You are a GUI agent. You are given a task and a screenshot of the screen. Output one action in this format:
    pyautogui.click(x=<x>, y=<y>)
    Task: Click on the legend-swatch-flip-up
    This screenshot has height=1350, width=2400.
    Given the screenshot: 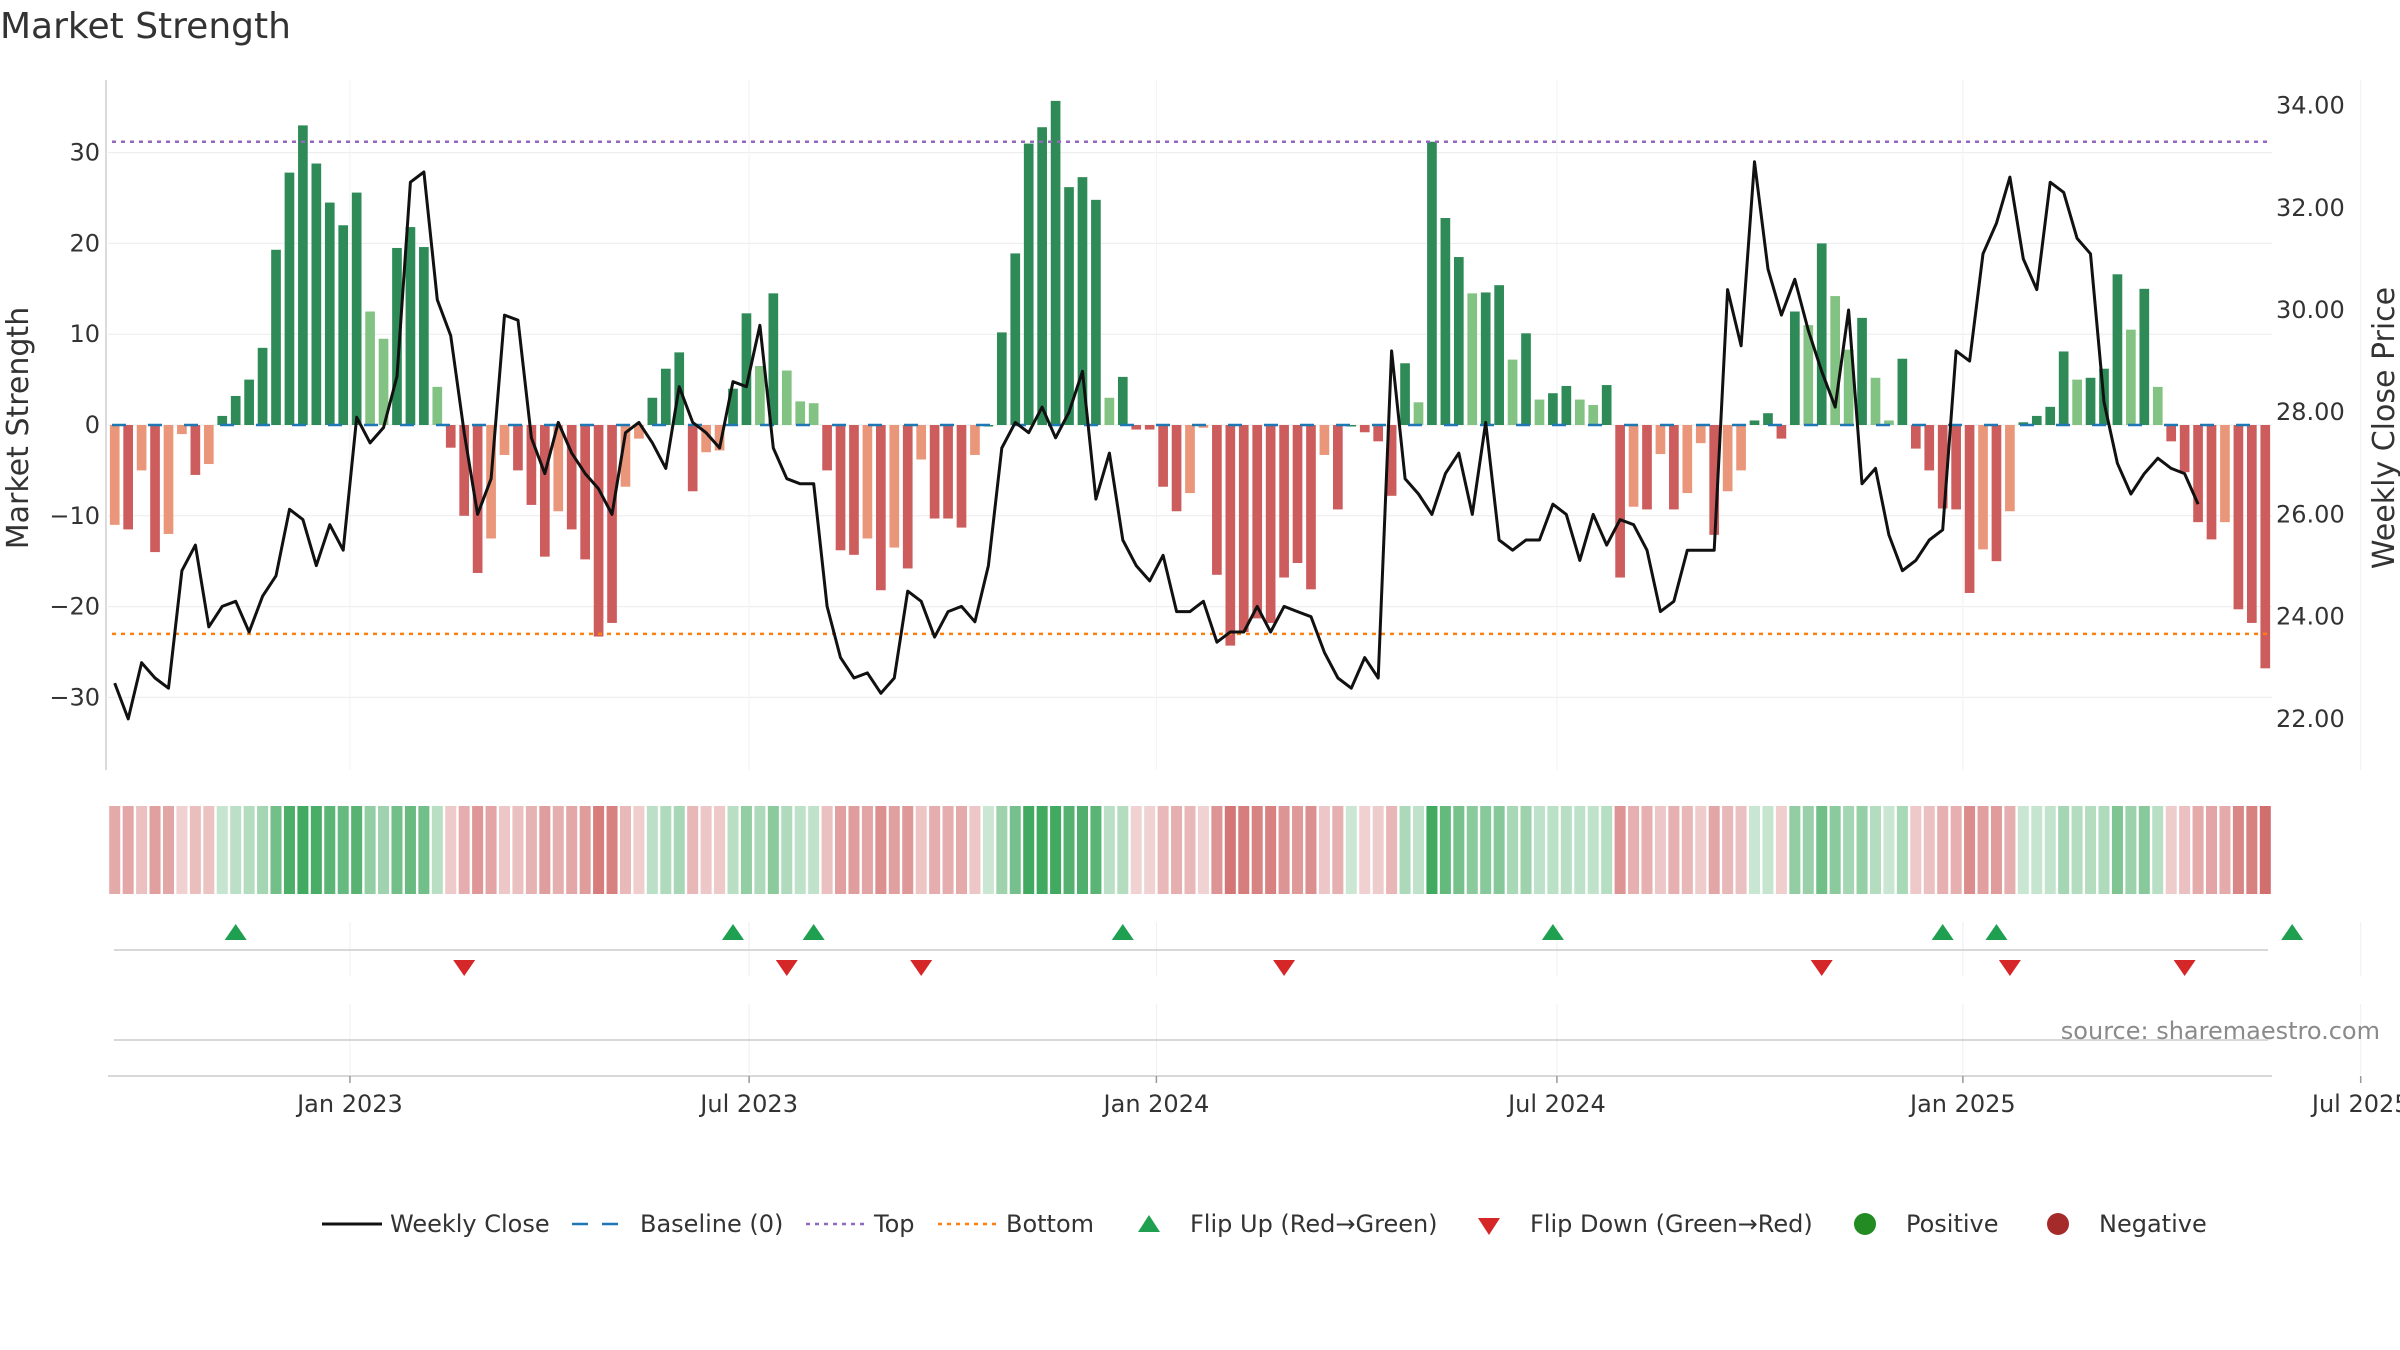 What is the action you would take?
    pyautogui.click(x=1149, y=1223)
    